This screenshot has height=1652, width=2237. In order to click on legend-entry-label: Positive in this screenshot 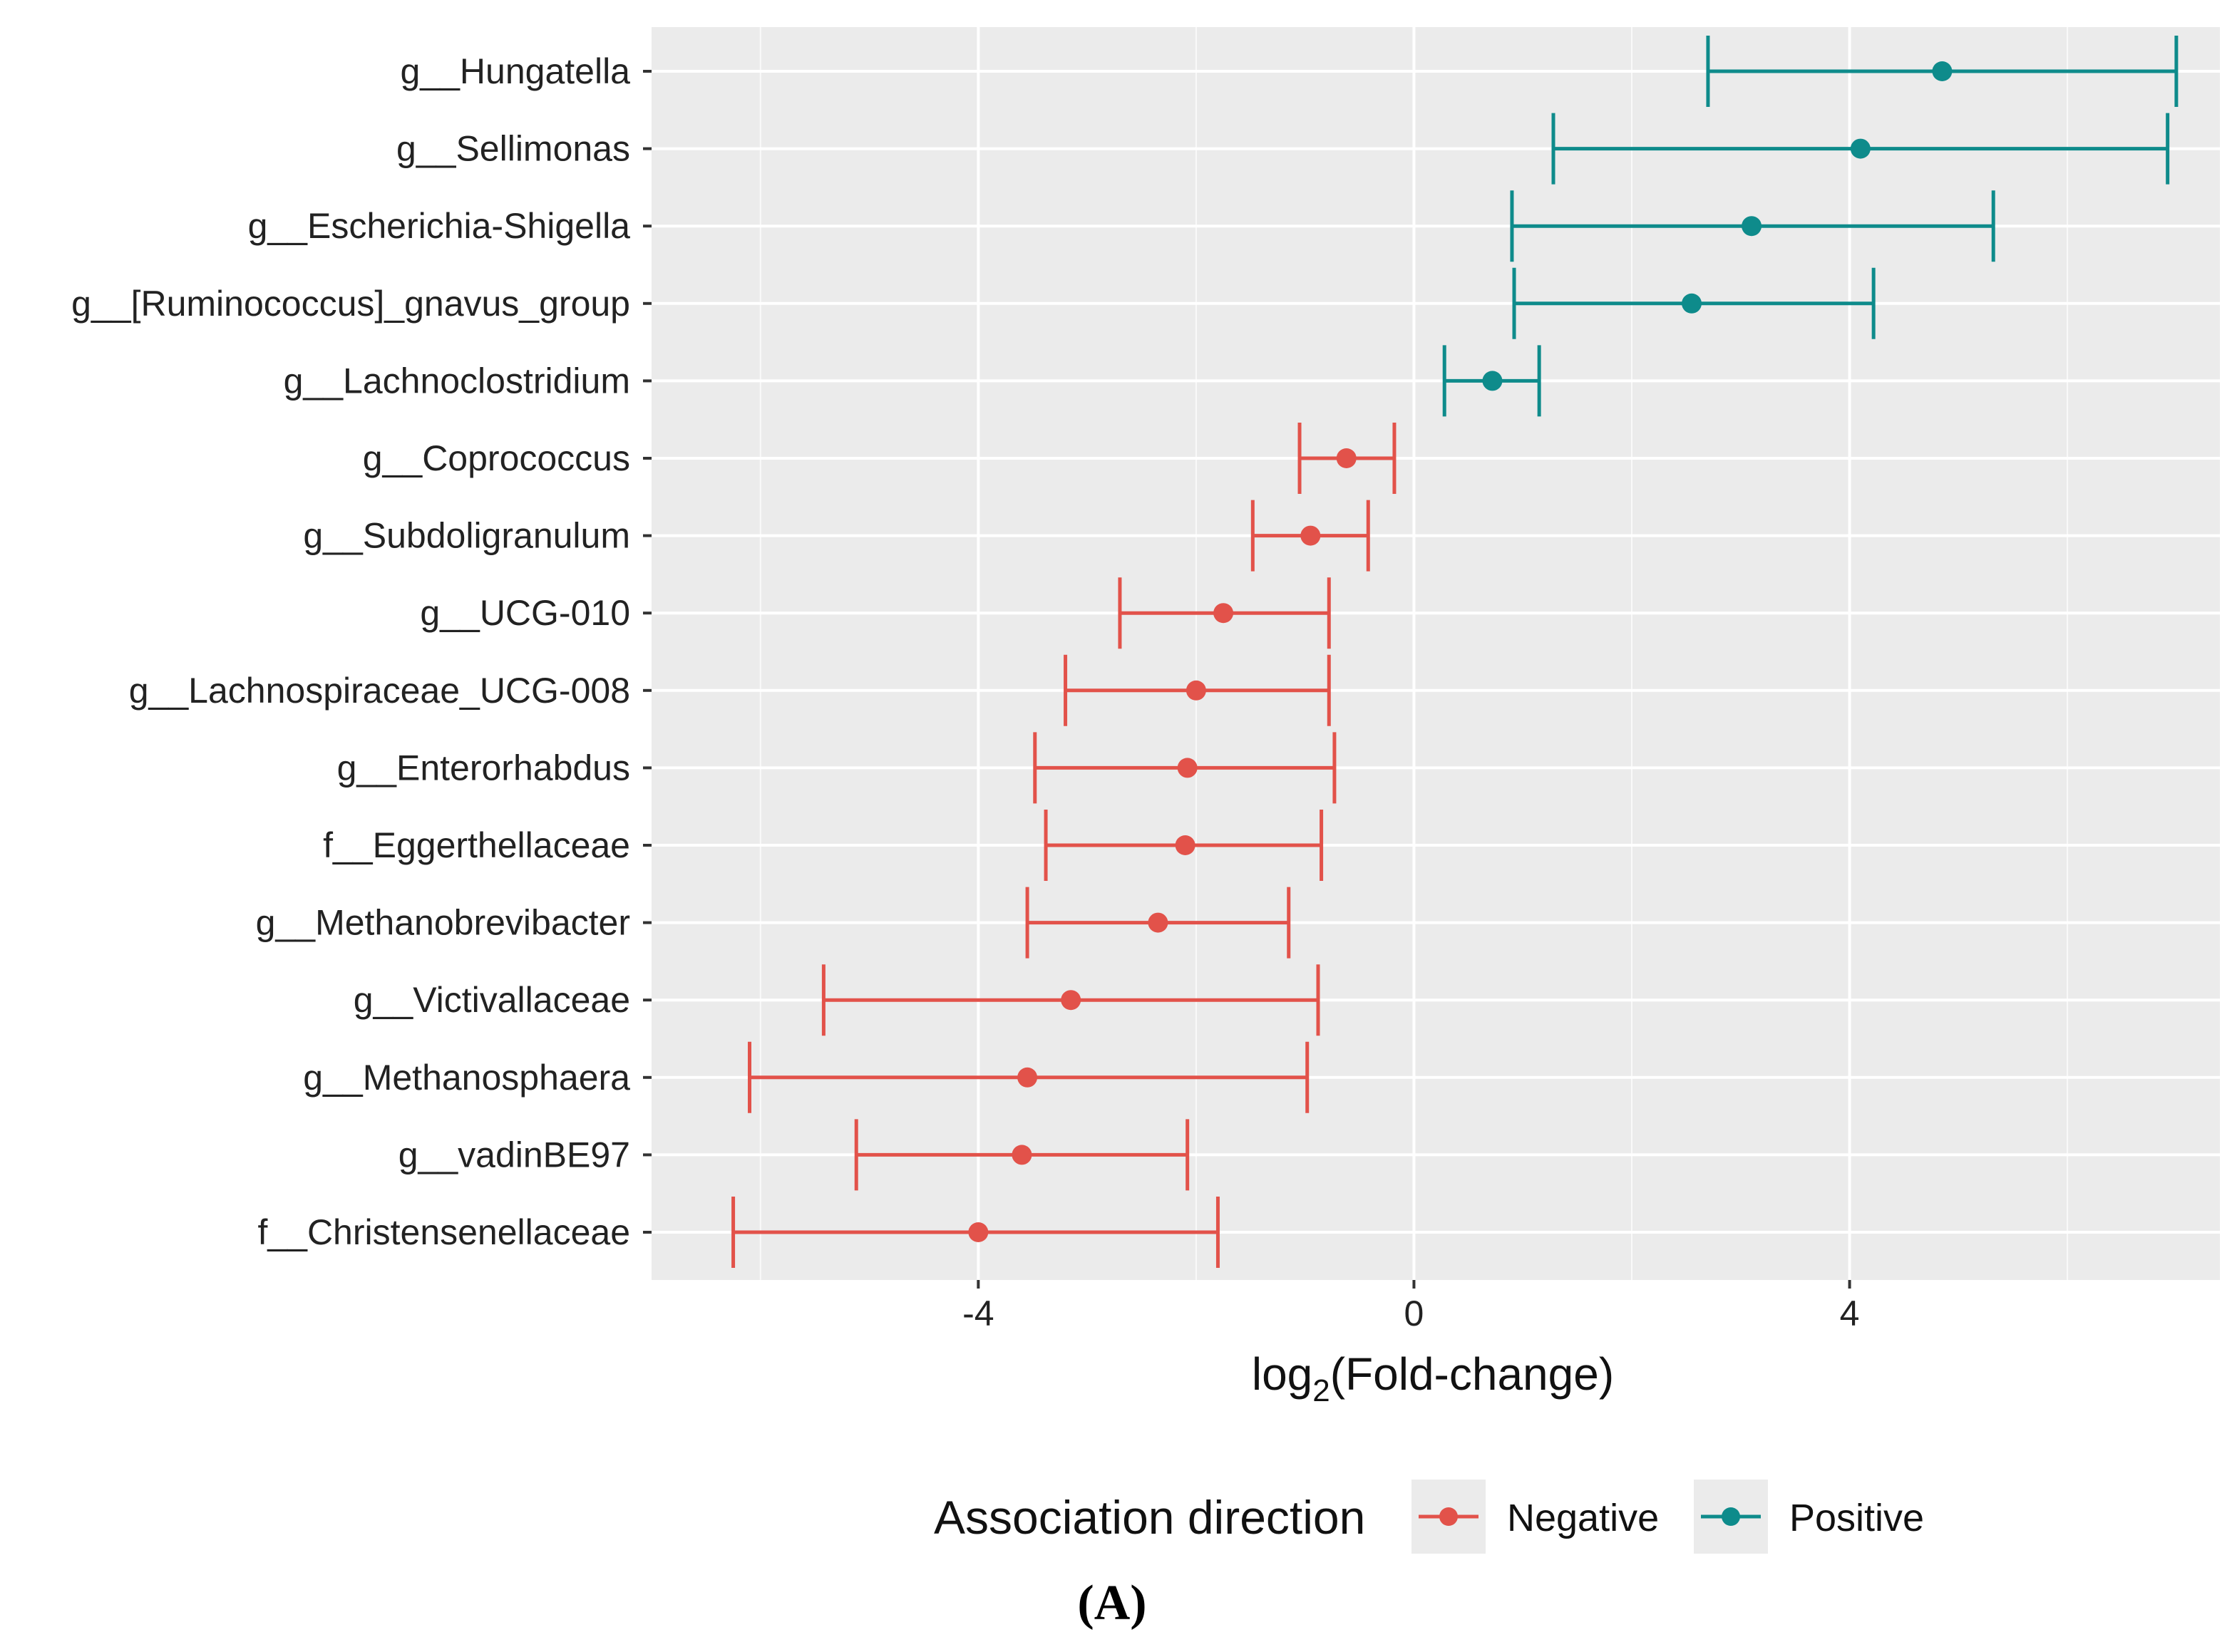, I will do `click(1856, 1518)`.